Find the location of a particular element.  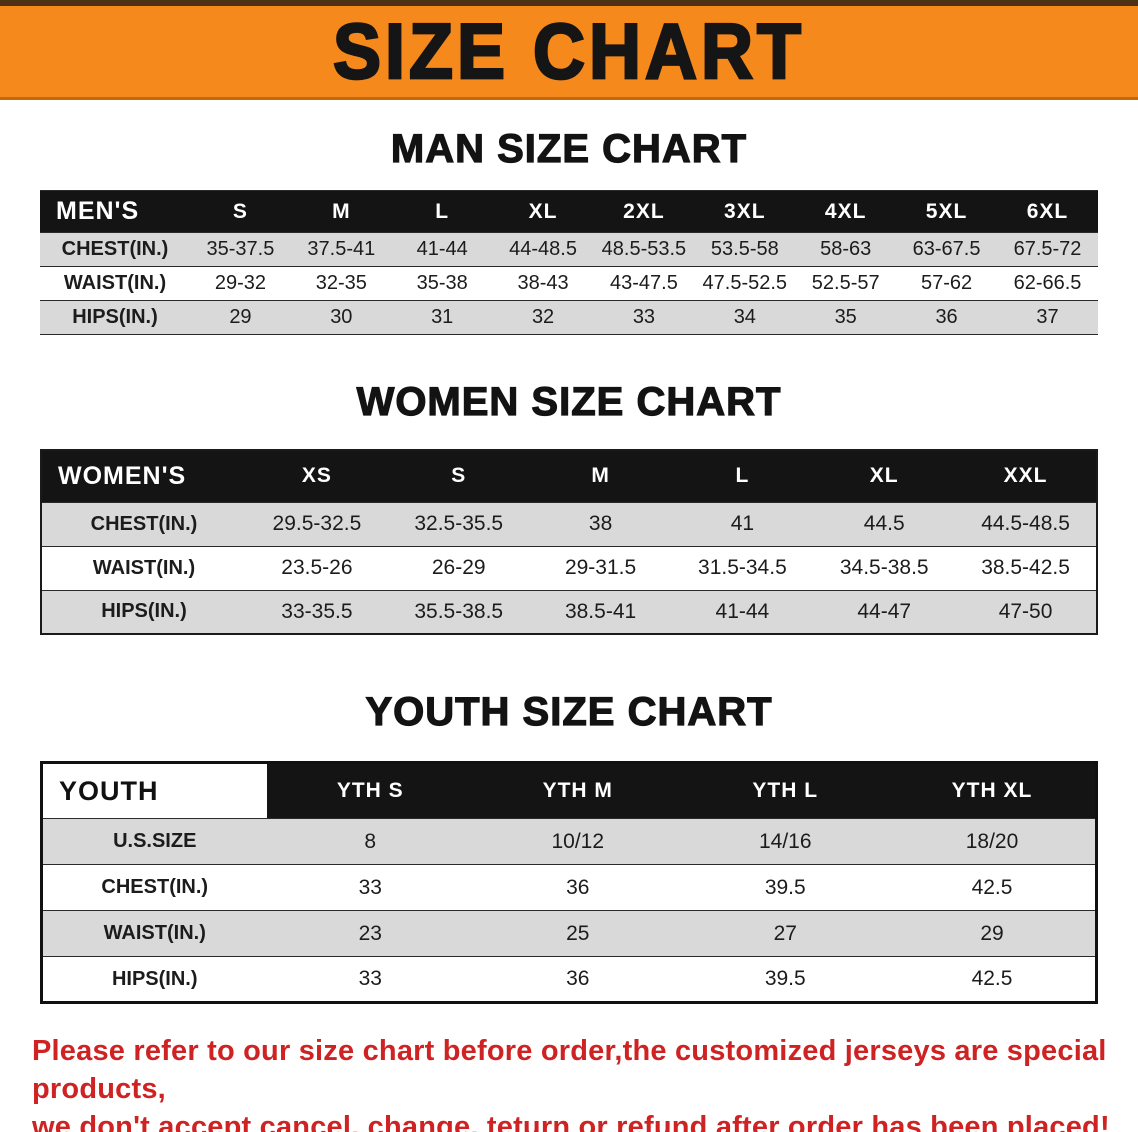

men-section-heading: MAN SIZE CHART is located at coordinates (569, 148).